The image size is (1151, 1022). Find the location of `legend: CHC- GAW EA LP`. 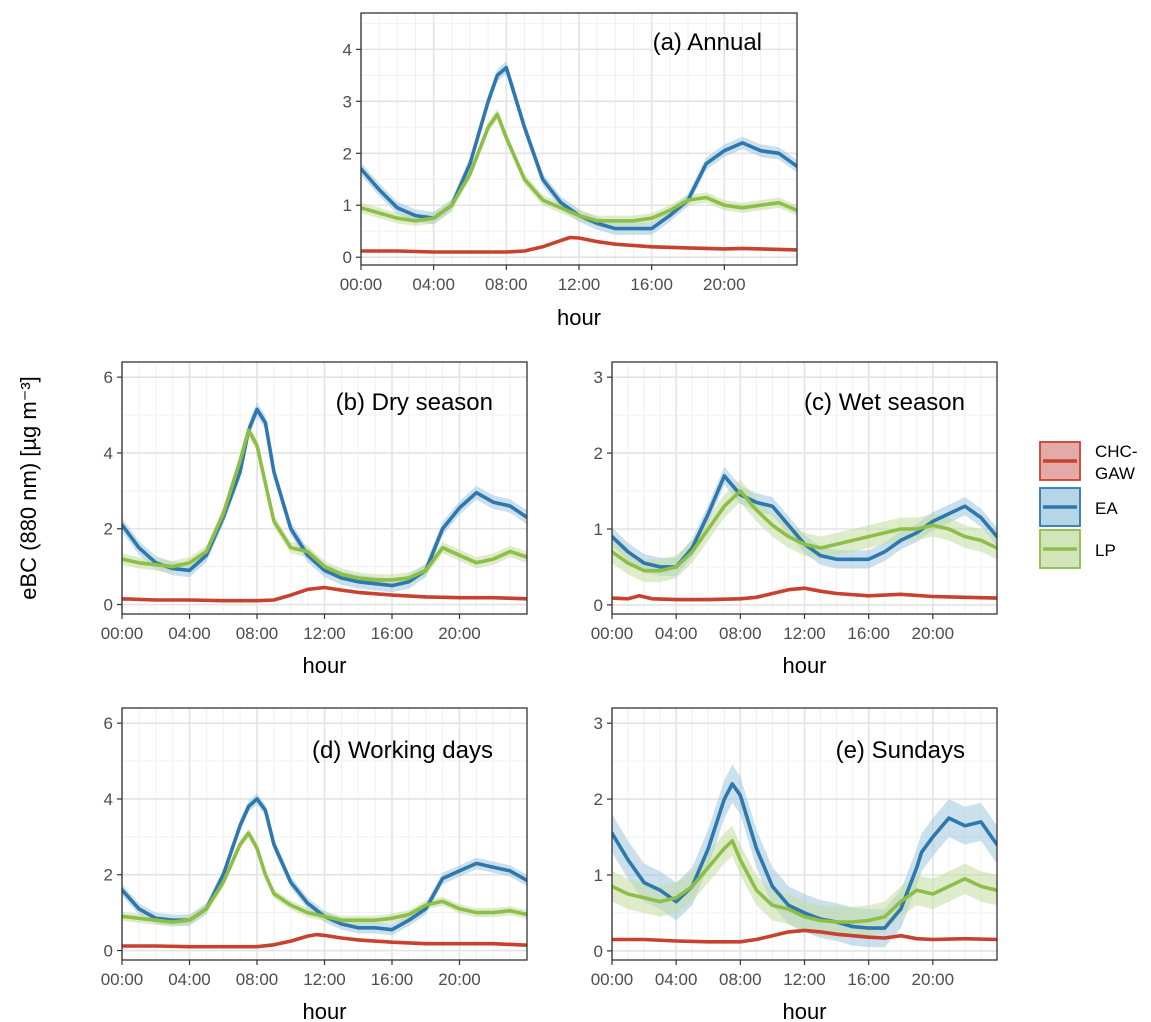

legend: CHC- GAW EA LP is located at coordinates (1088, 505).